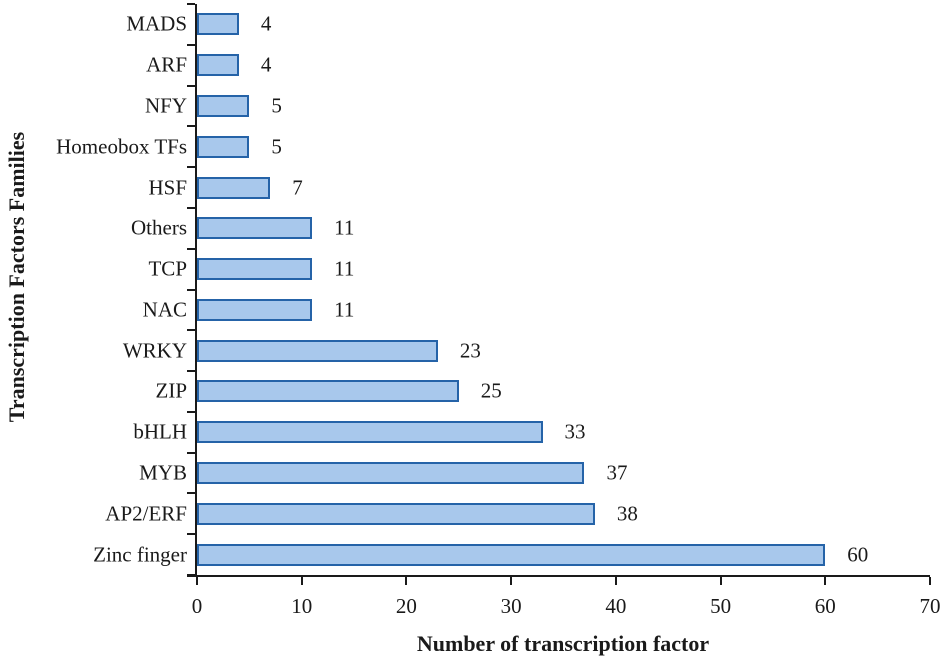  What do you see at coordinates (167, 187) in the screenshot?
I see `category-label: HSF` at bounding box center [167, 187].